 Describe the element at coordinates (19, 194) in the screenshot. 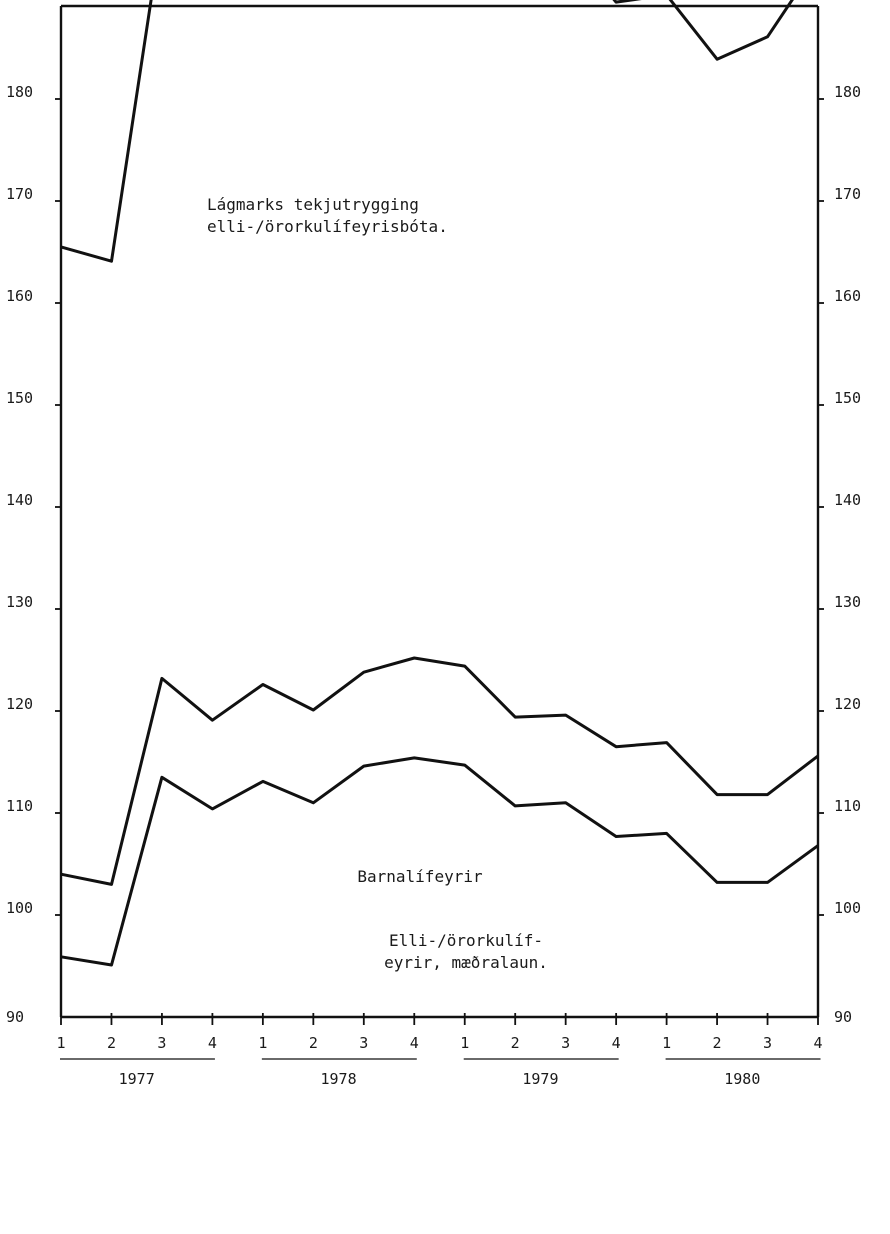

I see `y-tick-label-left: 170` at that location.